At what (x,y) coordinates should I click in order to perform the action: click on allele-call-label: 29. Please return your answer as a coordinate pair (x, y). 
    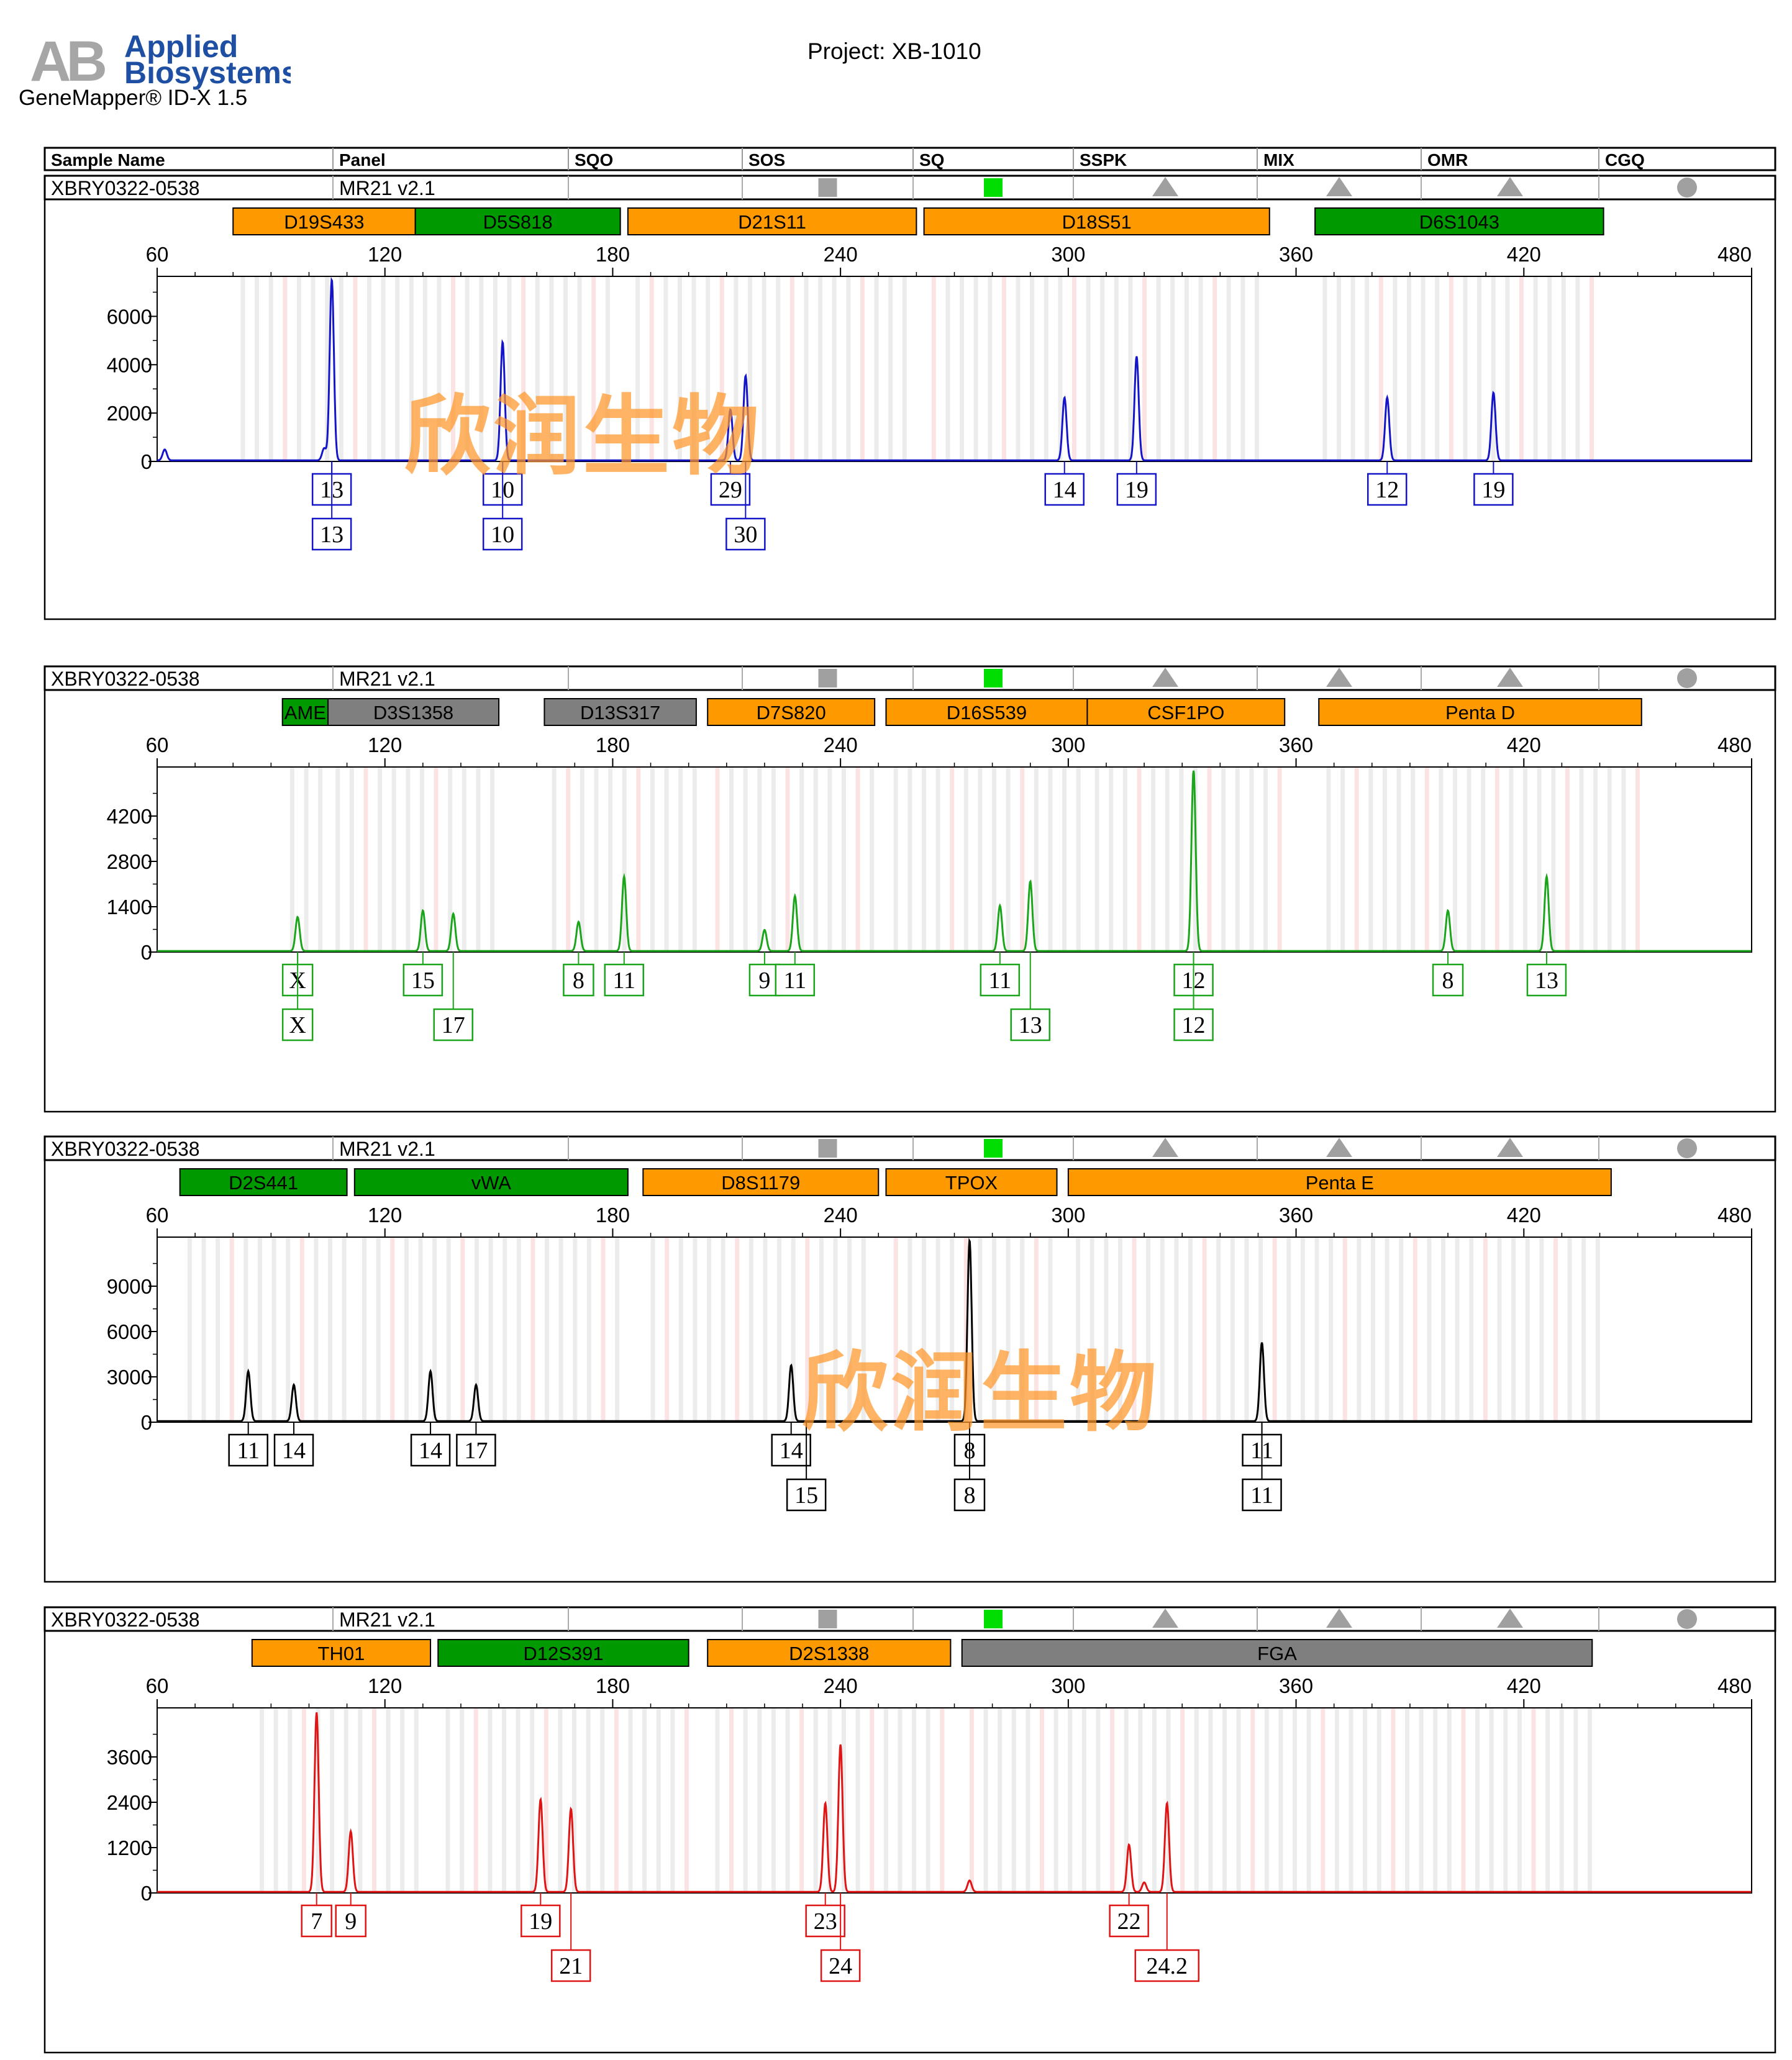
    Looking at the image, I should click on (730, 490).